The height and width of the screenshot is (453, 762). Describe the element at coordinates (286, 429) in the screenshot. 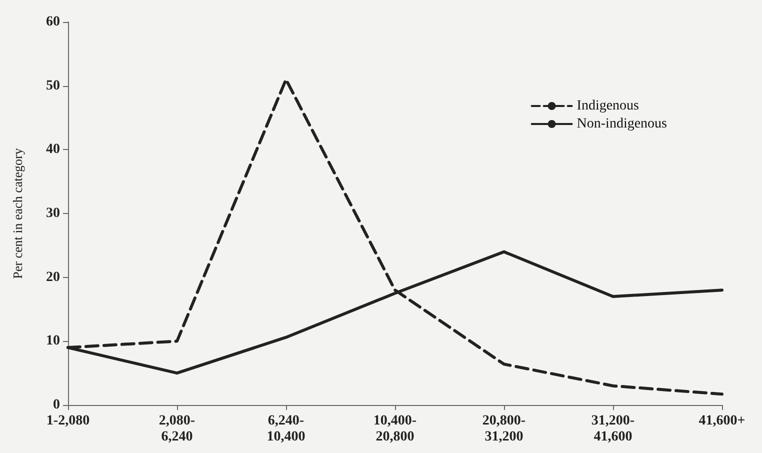

I see `x-tick-label: 6,240-10,400` at that location.